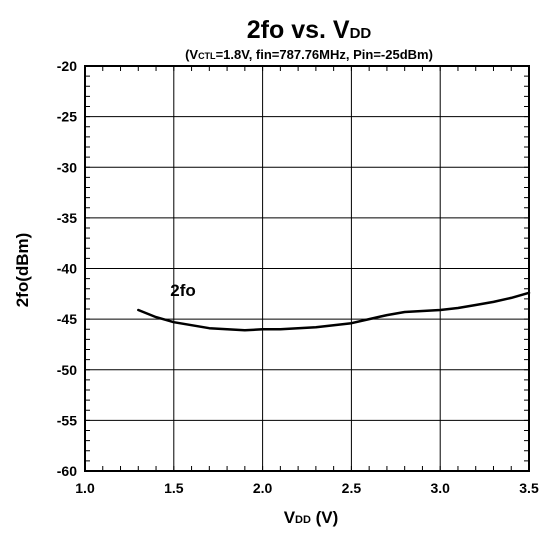  What do you see at coordinates (67, 117) in the screenshot?
I see `y-tick-label-1: -25` at bounding box center [67, 117].